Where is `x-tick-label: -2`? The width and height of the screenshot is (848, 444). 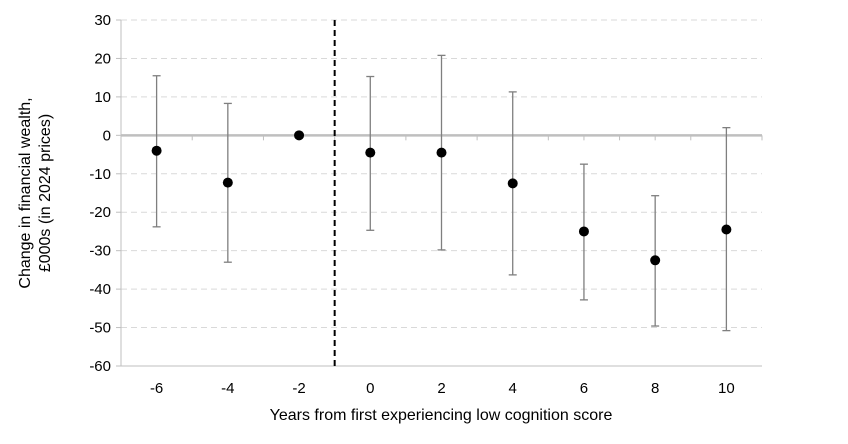 x-tick-label: -2 is located at coordinates (298, 388).